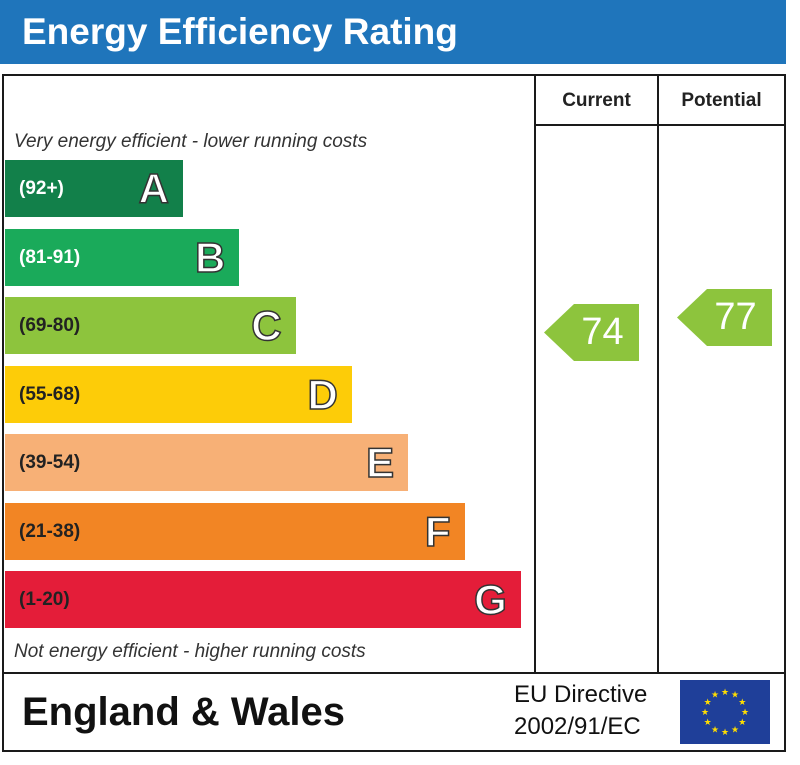  Describe the element at coordinates (44, 599) in the screenshot. I see `band-range-g: (1-20)` at that location.